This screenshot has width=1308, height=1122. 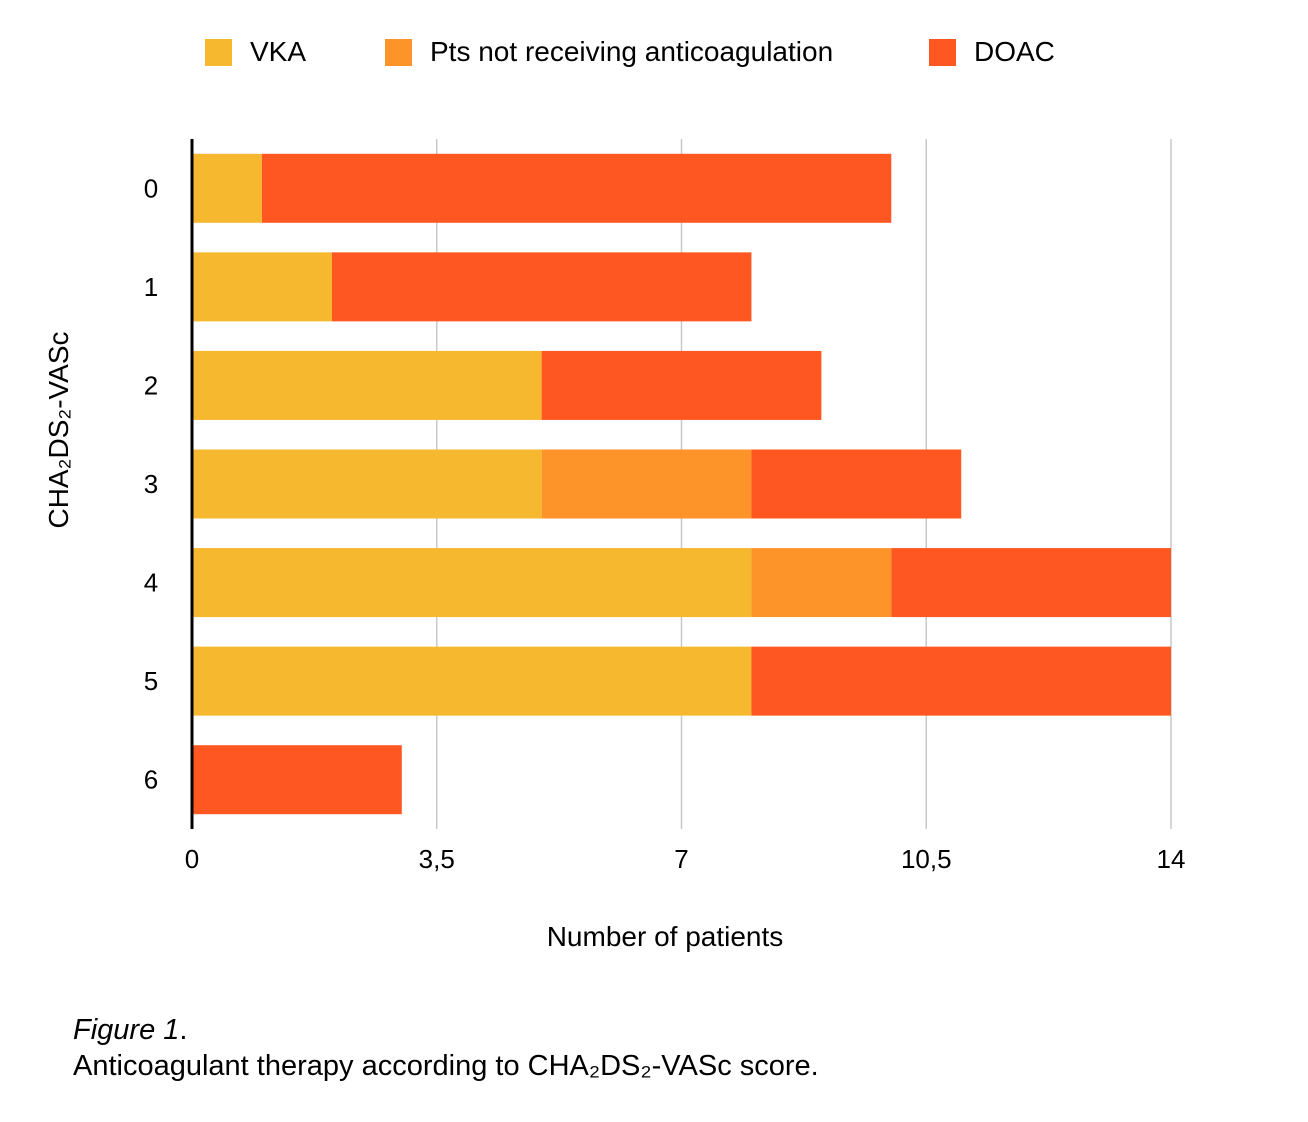 I want to click on x-tick-label: 10,5, so click(x=926, y=859).